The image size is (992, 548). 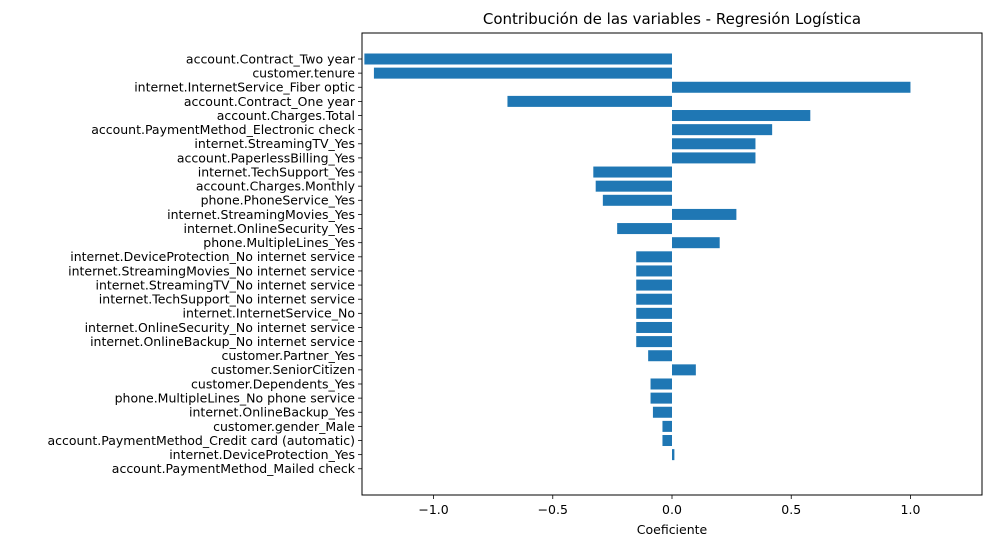 What do you see at coordinates (284, 426) in the screenshot?
I see `category-label: customer.gender_Male` at bounding box center [284, 426].